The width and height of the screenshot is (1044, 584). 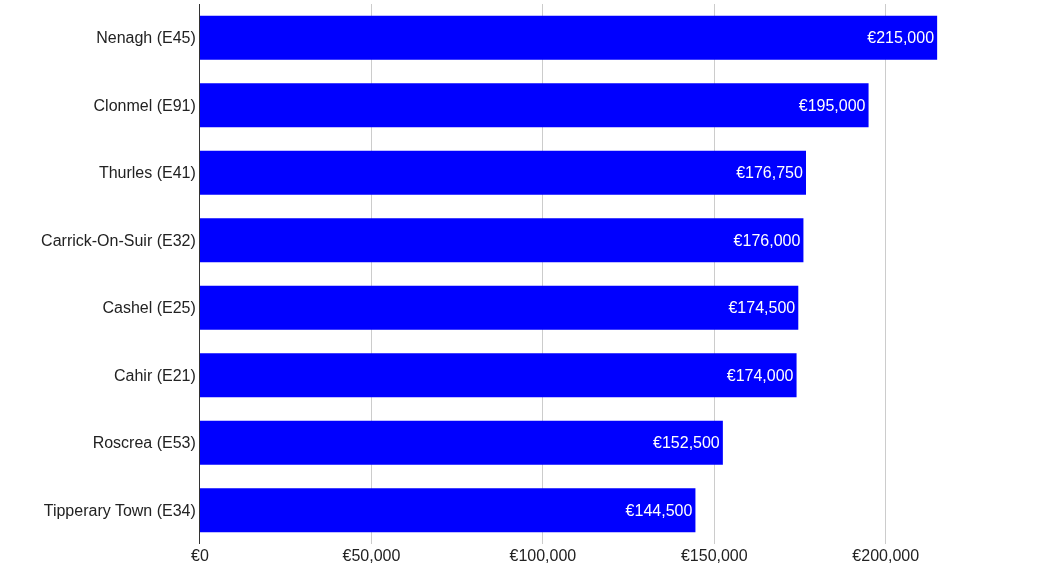 What do you see at coordinates (714, 555) in the screenshot?
I see `x-tick-label: €150,000` at bounding box center [714, 555].